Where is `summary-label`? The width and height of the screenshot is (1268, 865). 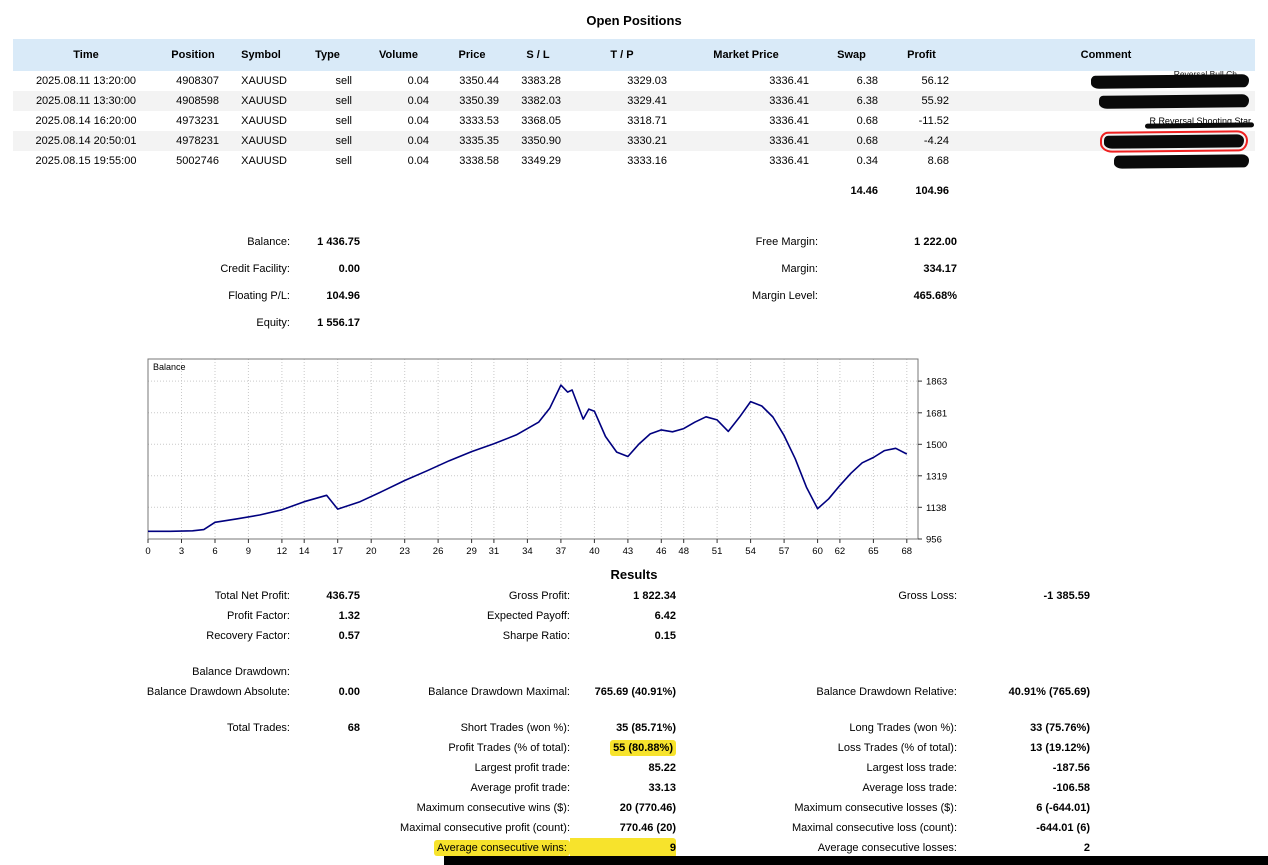
summary-label is located at coordinates (589, 323).